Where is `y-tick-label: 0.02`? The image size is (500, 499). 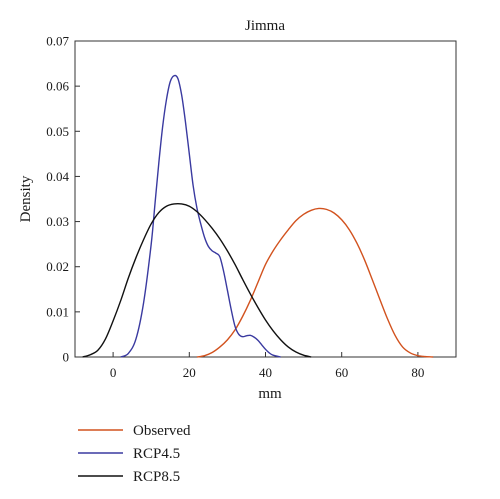 y-tick-label: 0.02 is located at coordinates (57, 266).